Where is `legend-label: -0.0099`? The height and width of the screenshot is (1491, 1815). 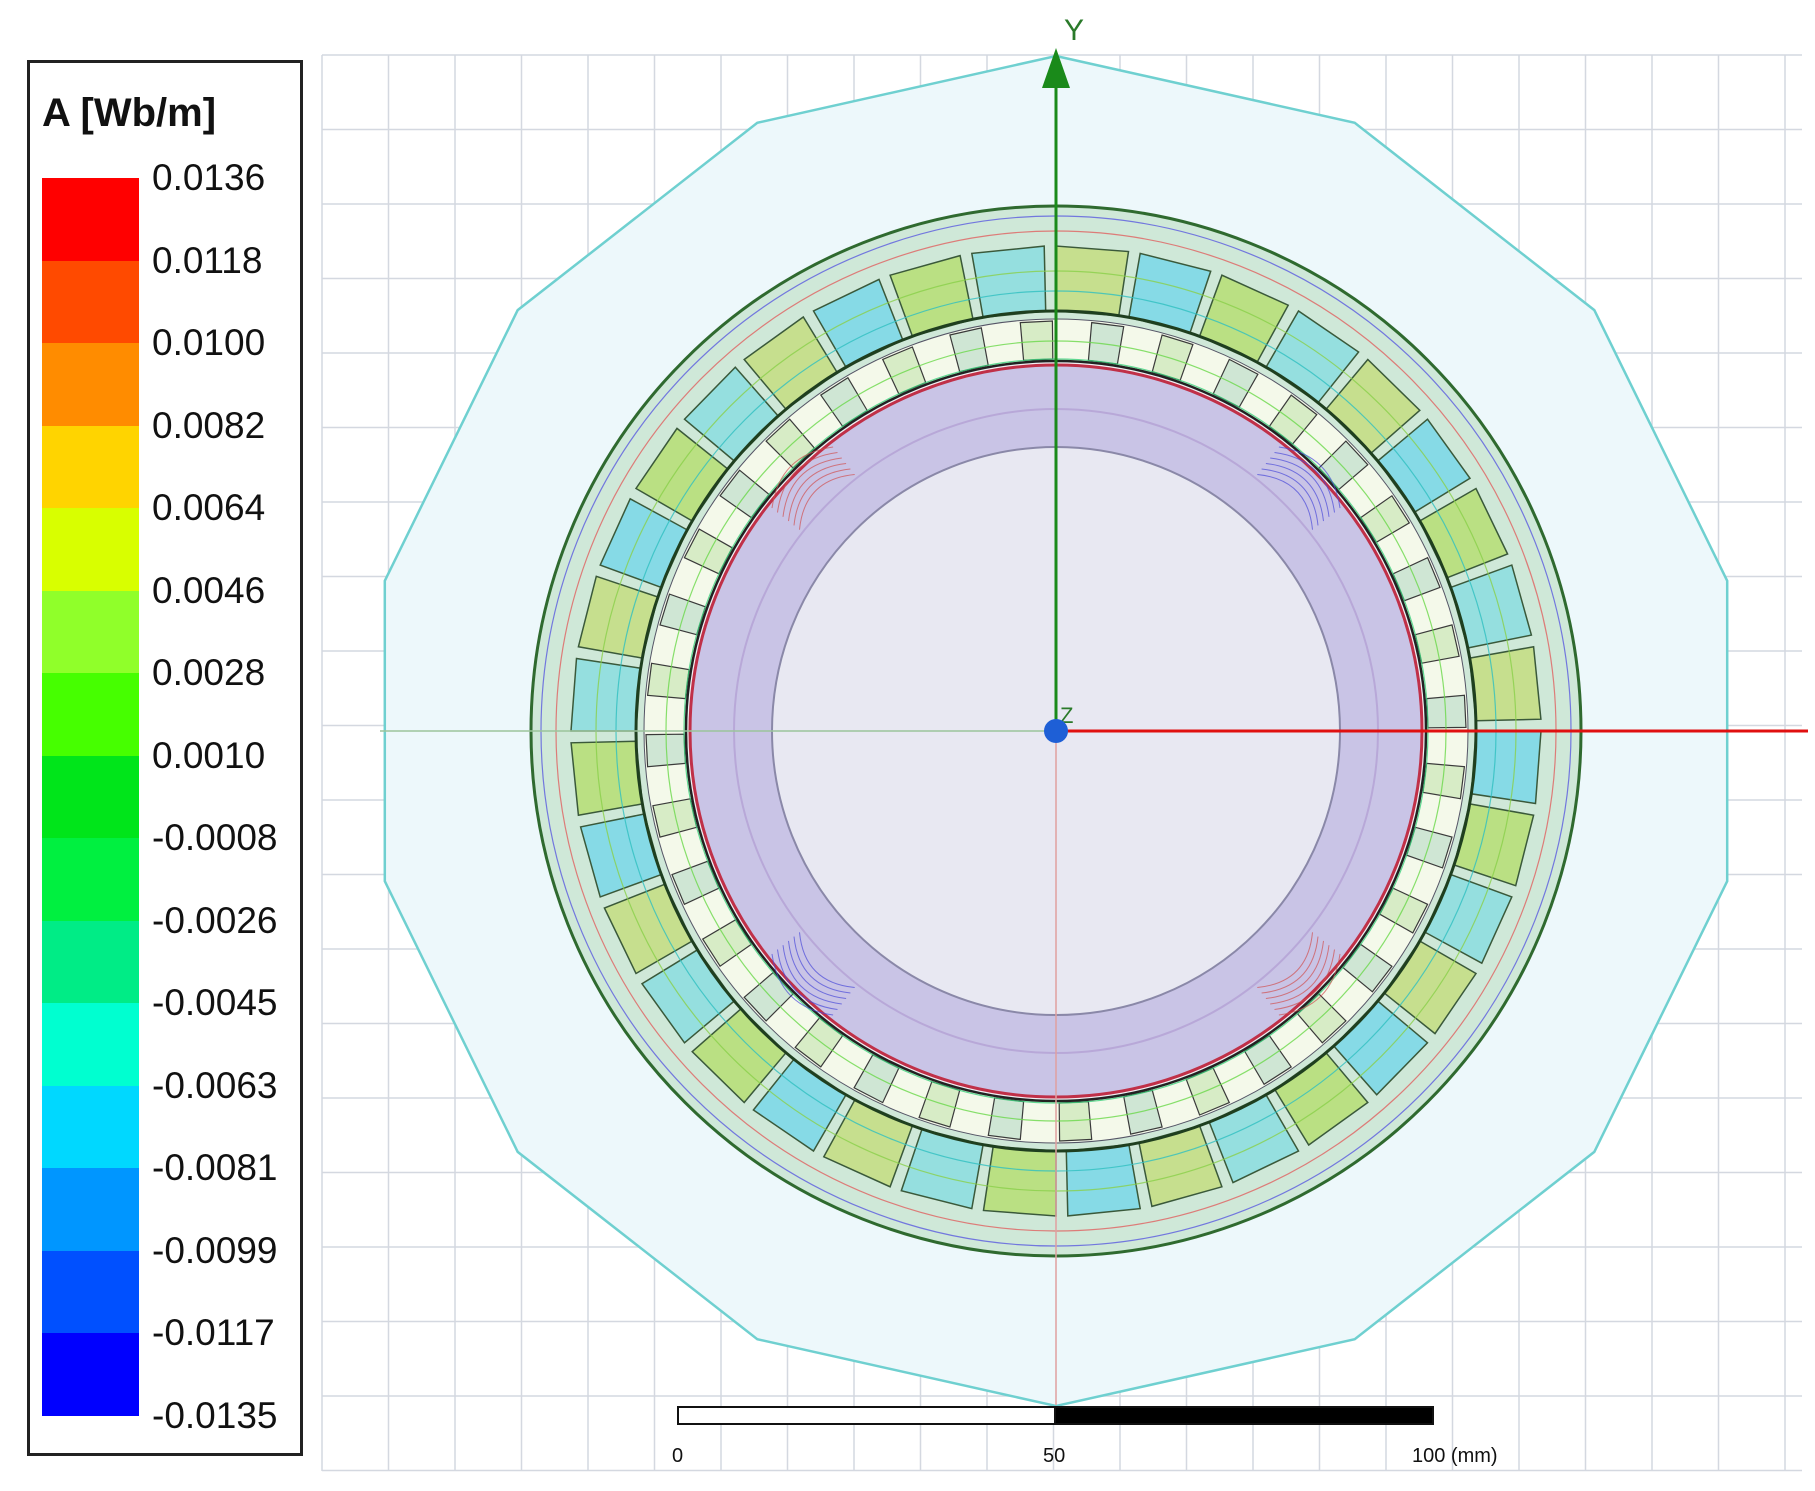 legend-label: -0.0099 is located at coordinates (215, 1250).